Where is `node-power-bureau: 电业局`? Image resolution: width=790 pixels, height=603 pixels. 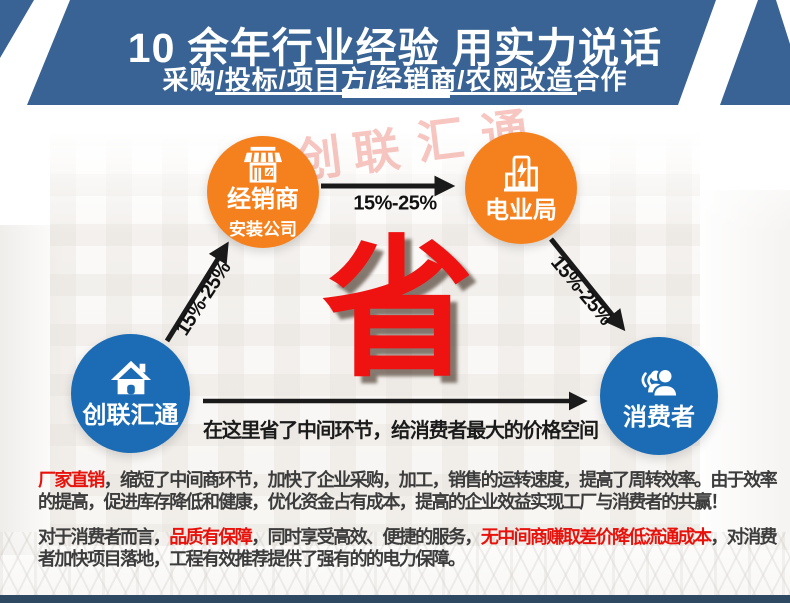
node-power-bureau: 电业局 is located at coordinates (521, 188).